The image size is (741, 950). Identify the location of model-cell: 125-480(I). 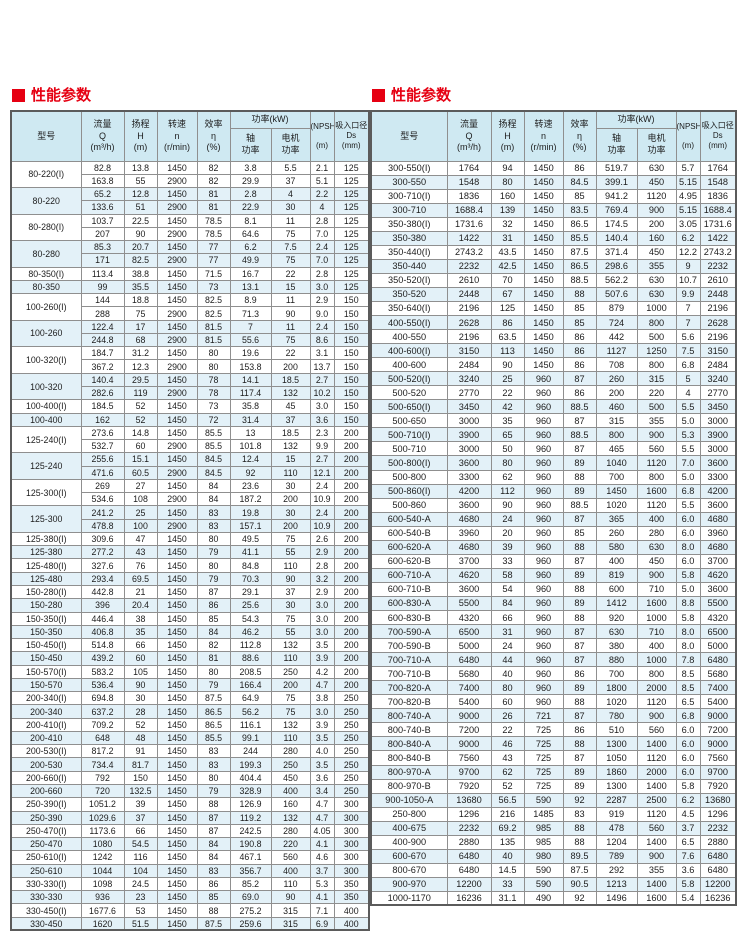
(46, 565).